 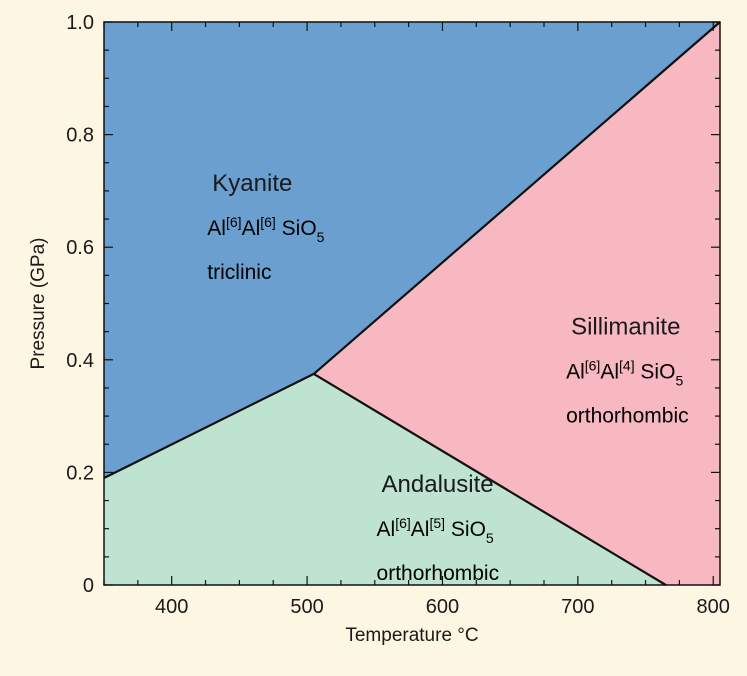 I want to click on phase-formula: Al[6]Al[6] SiO5, so click(x=265, y=229).